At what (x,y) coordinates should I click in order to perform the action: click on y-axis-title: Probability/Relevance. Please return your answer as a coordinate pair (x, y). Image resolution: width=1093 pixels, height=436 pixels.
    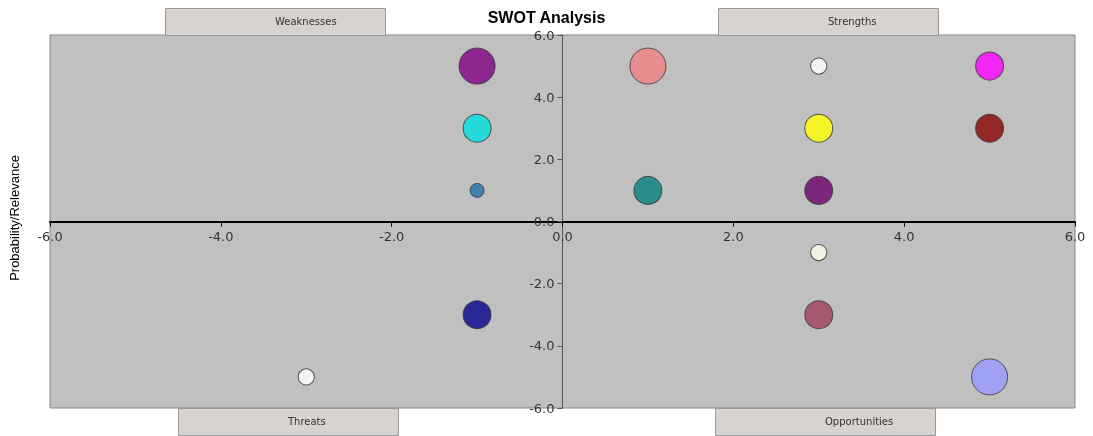
    Looking at the image, I should click on (14, 218).